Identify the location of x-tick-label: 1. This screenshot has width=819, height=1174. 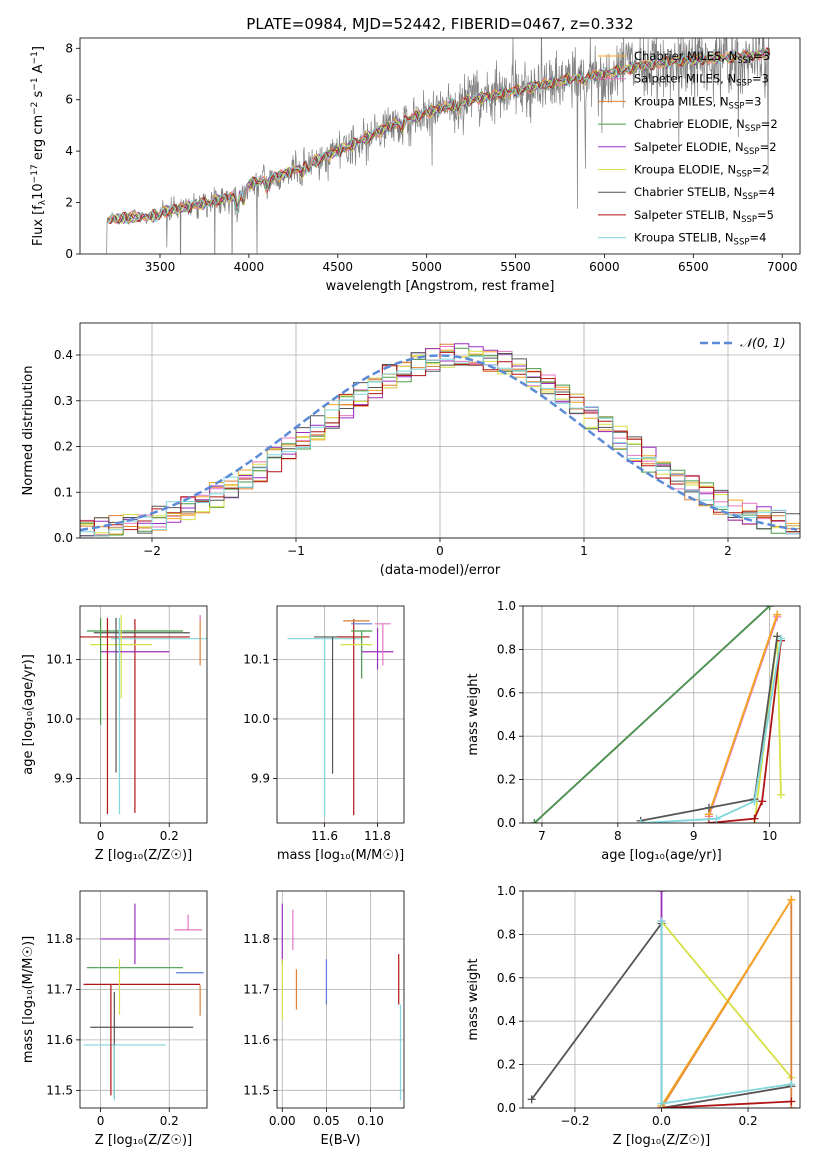
(584, 551).